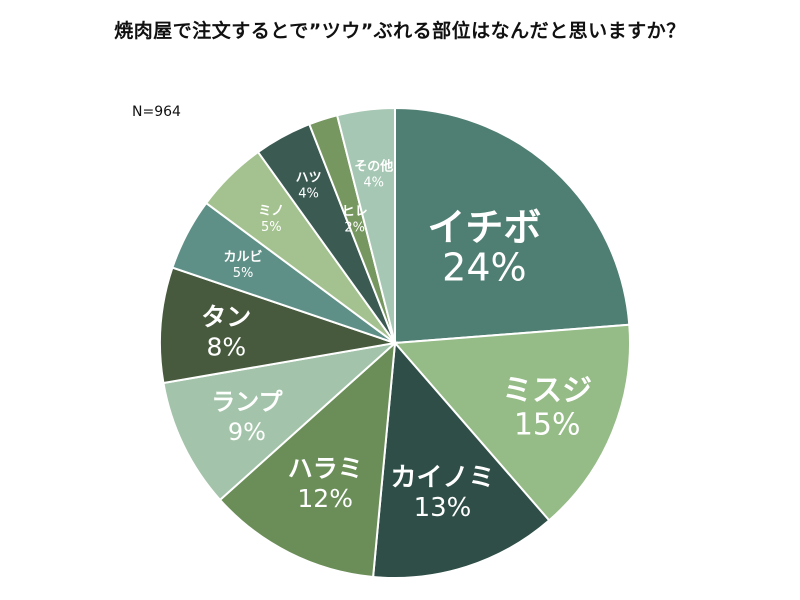  Describe the element at coordinates (443, 508) in the screenshot. I see `slice-value-label: 13%` at that location.